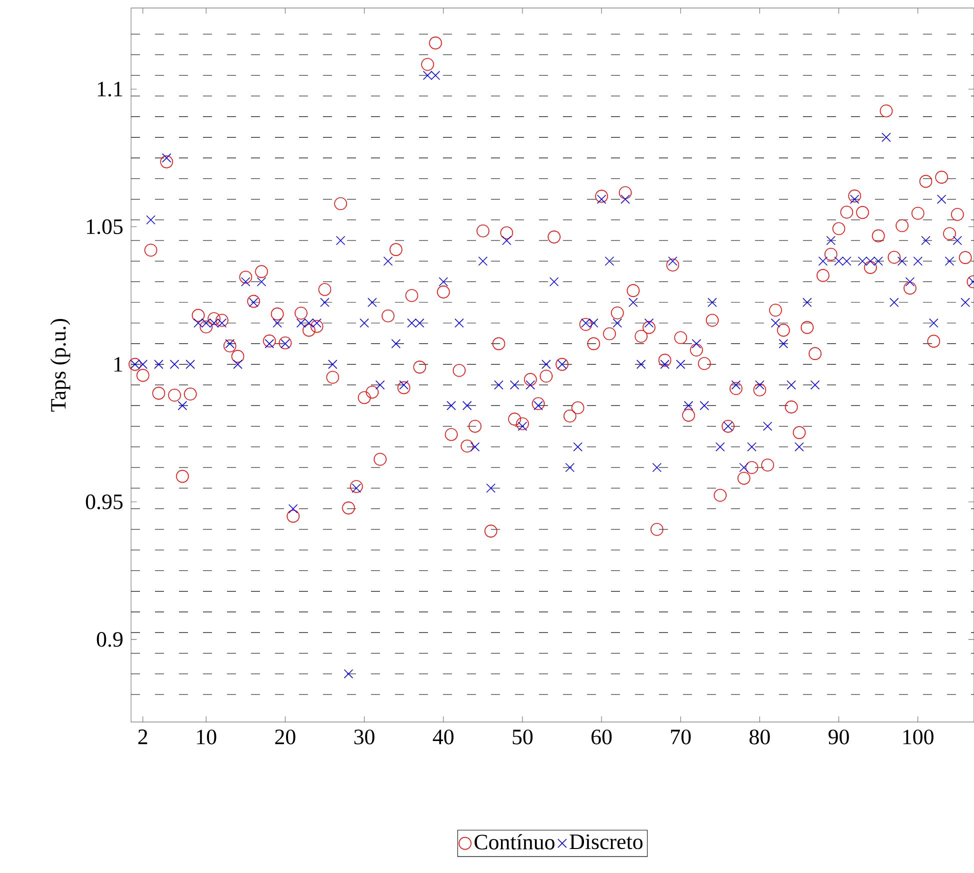 This screenshot has width=974, height=873. Describe the element at coordinates (760, 737) in the screenshot. I see `x-tick-label: 80` at that location.